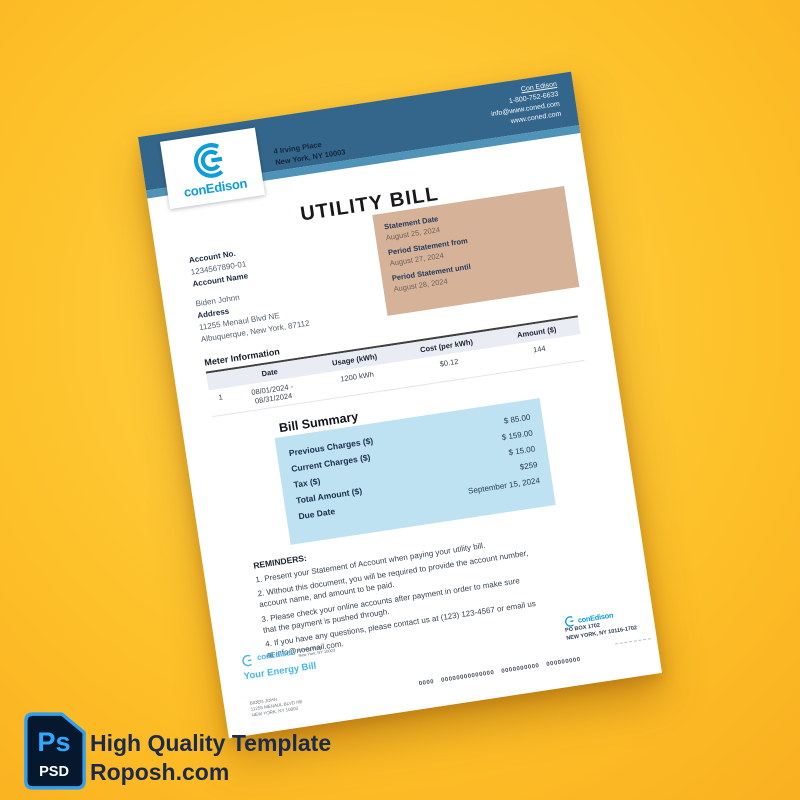  I want to click on footer-logo-text: conEdison, so click(276, 655).